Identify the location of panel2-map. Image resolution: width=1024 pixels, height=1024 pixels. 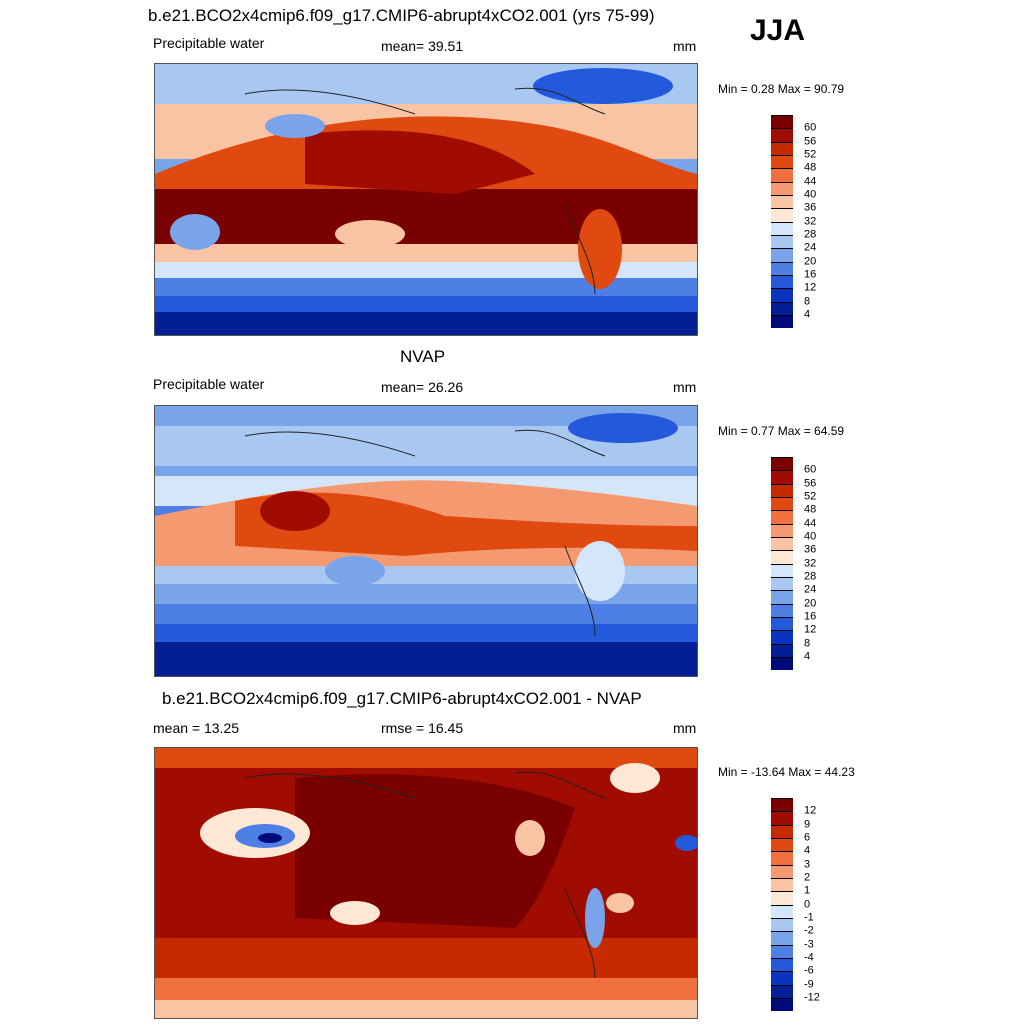
(426, 541).